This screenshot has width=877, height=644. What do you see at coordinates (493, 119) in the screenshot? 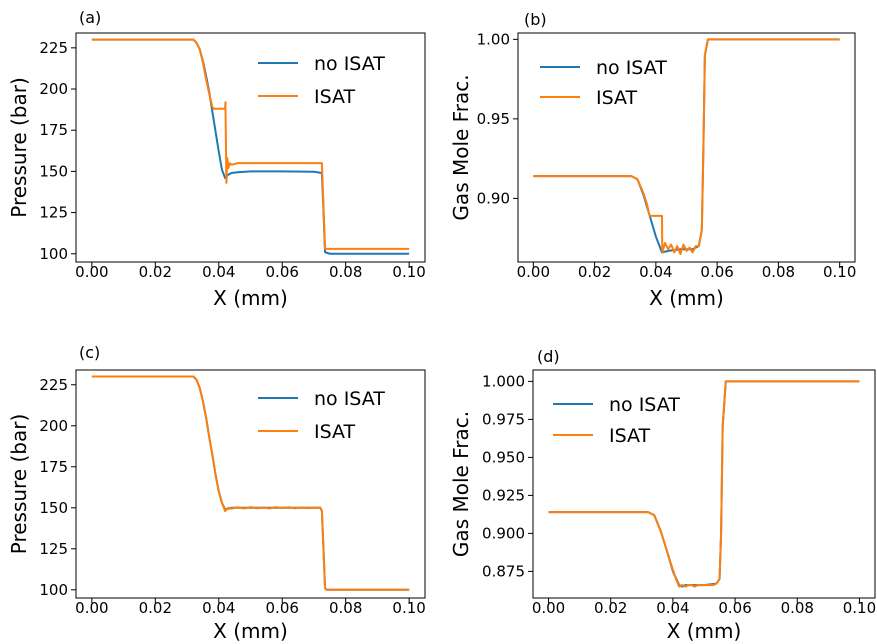
I see `y-tick-label: 0.95` at bounding box center [493, 119].